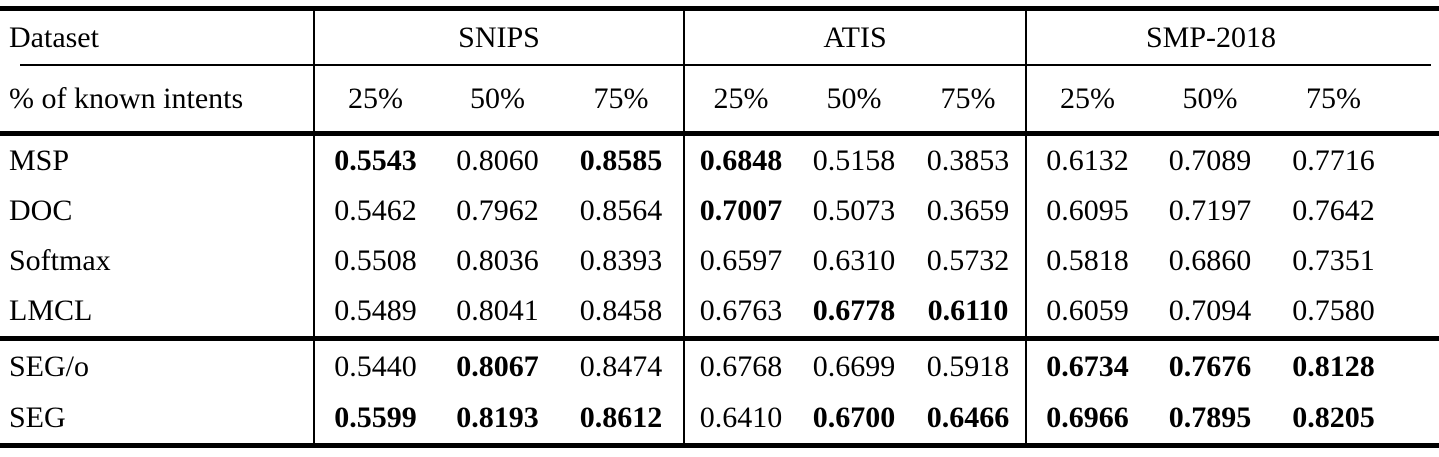  What do you see at coordinates (1086, 161) in the screenshot?
I see `value-cell: 0.6132` at bounding box center [1086, 161].